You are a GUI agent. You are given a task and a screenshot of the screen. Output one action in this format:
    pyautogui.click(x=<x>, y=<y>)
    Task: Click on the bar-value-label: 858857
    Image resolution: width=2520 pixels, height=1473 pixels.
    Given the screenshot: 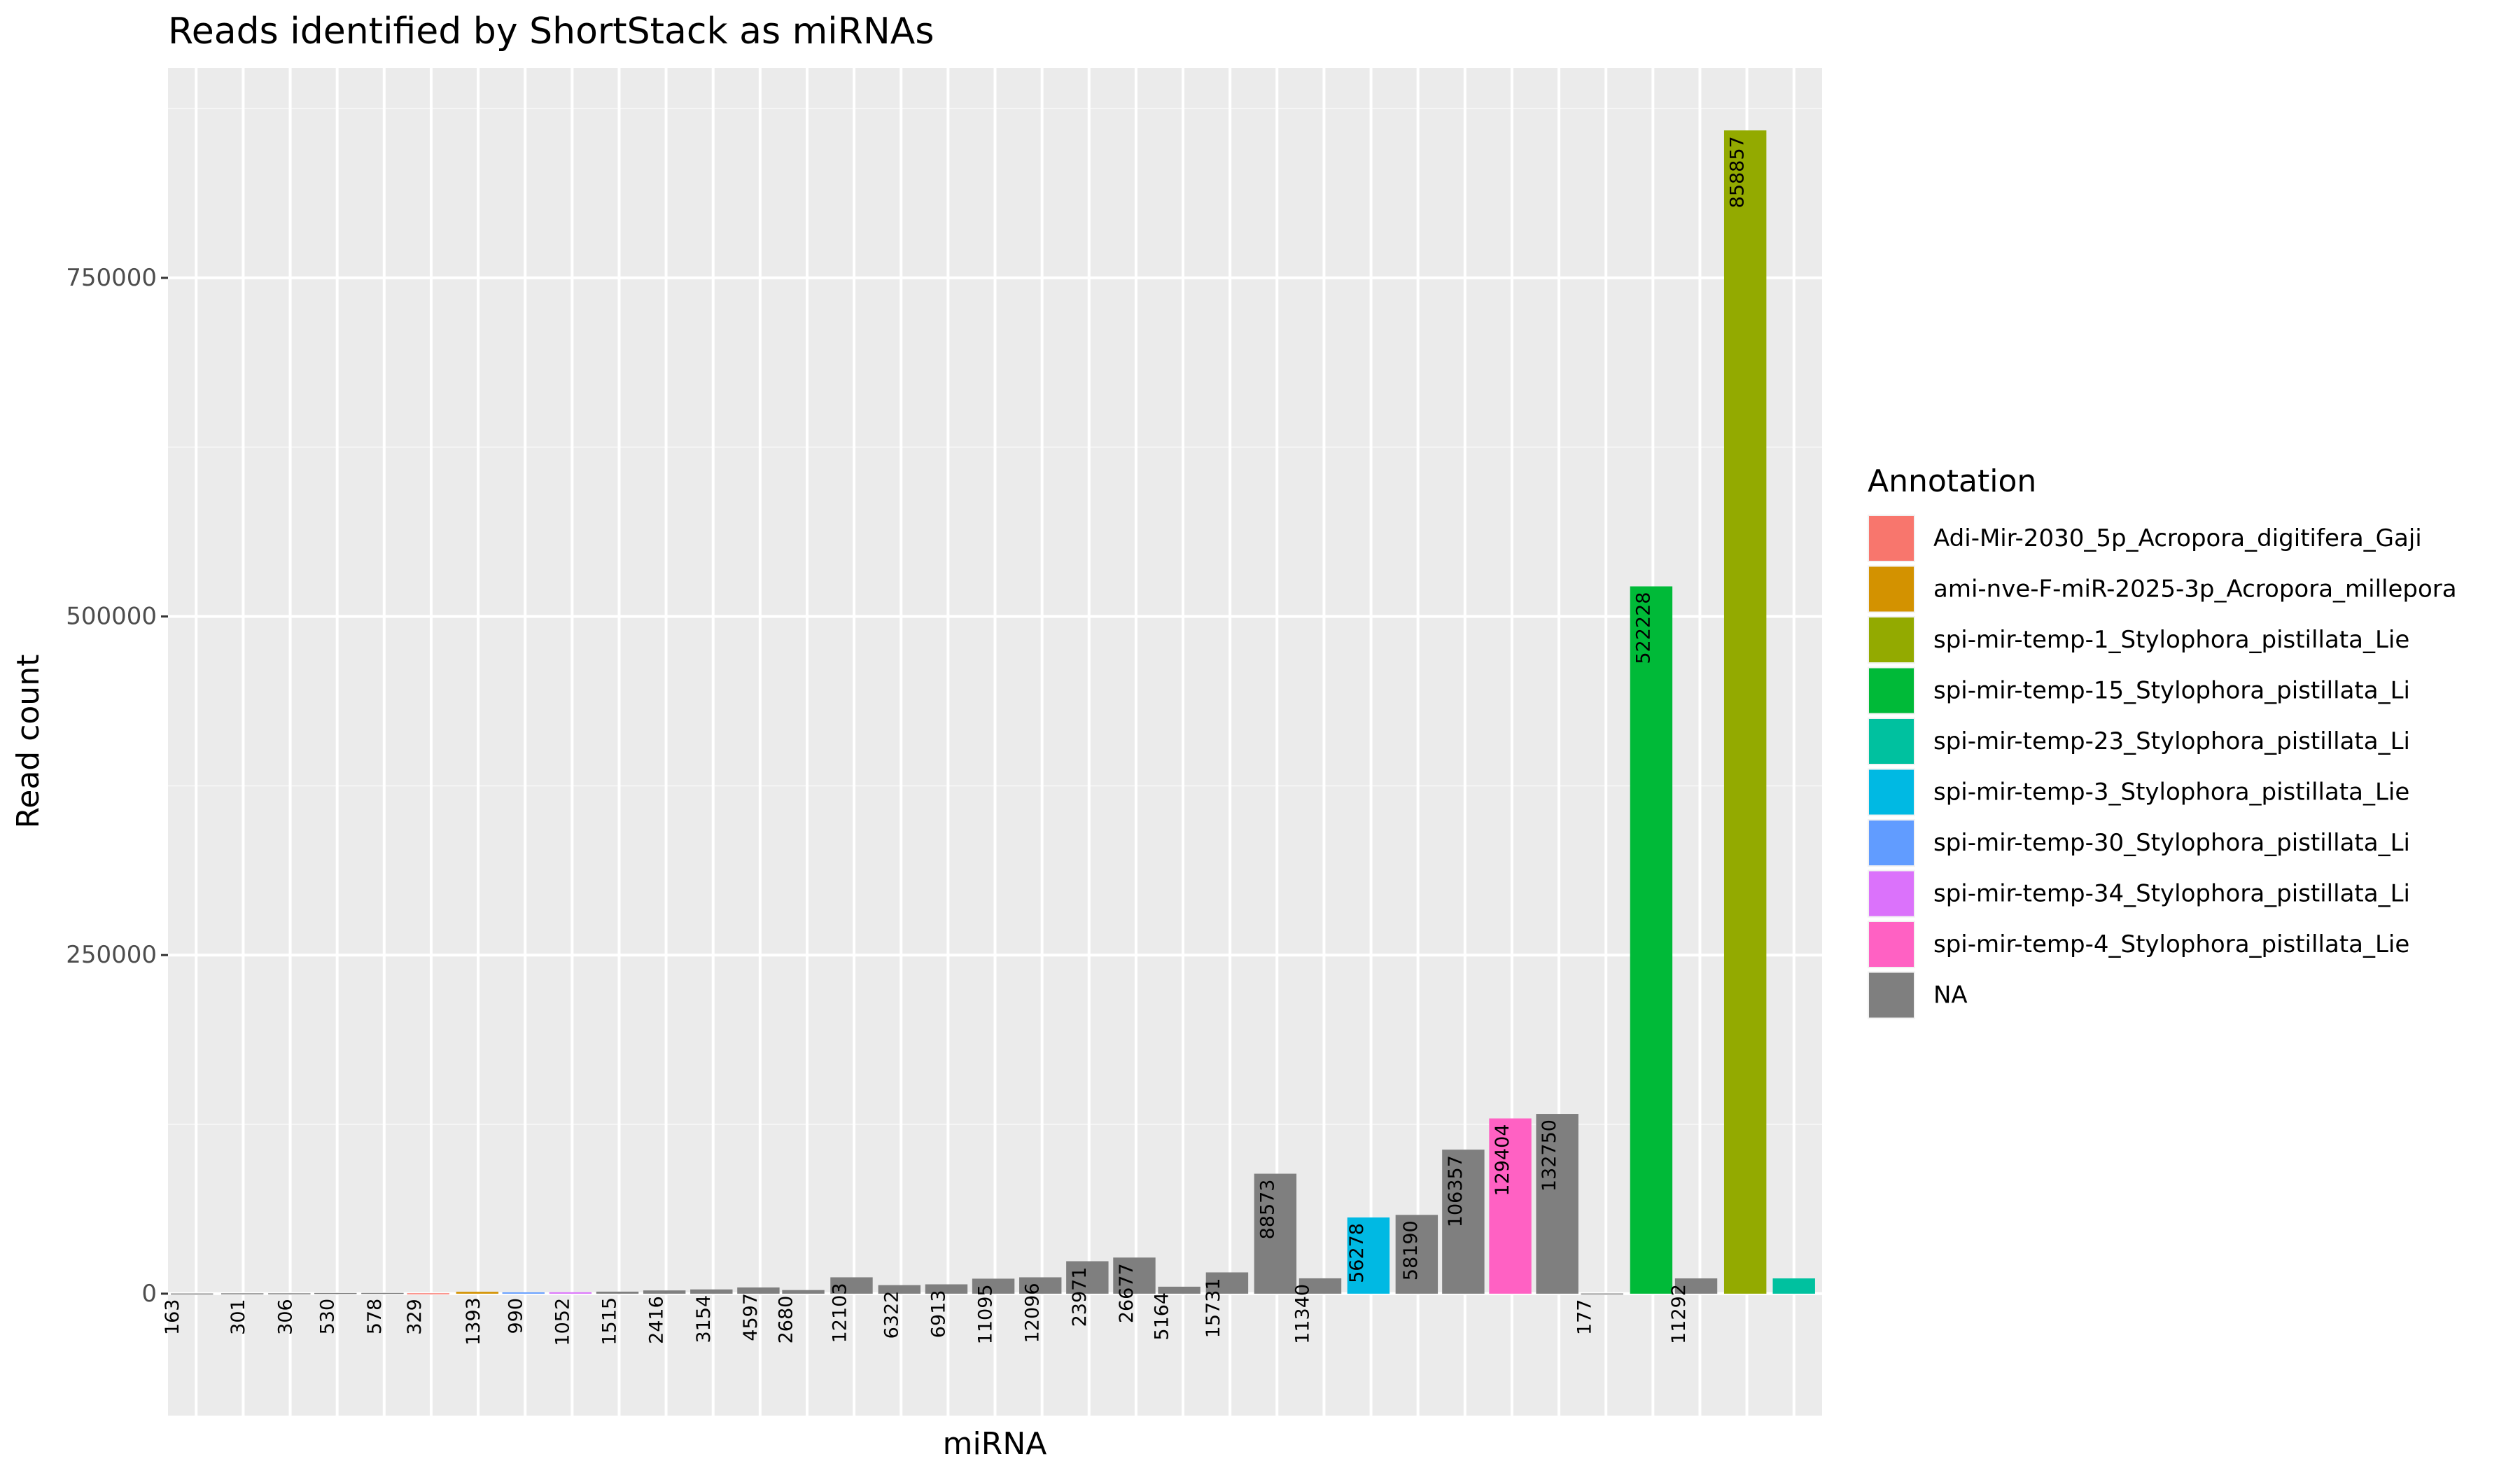 What is the action you would take?
    pyautogui.click(x=1738, y=172)
    